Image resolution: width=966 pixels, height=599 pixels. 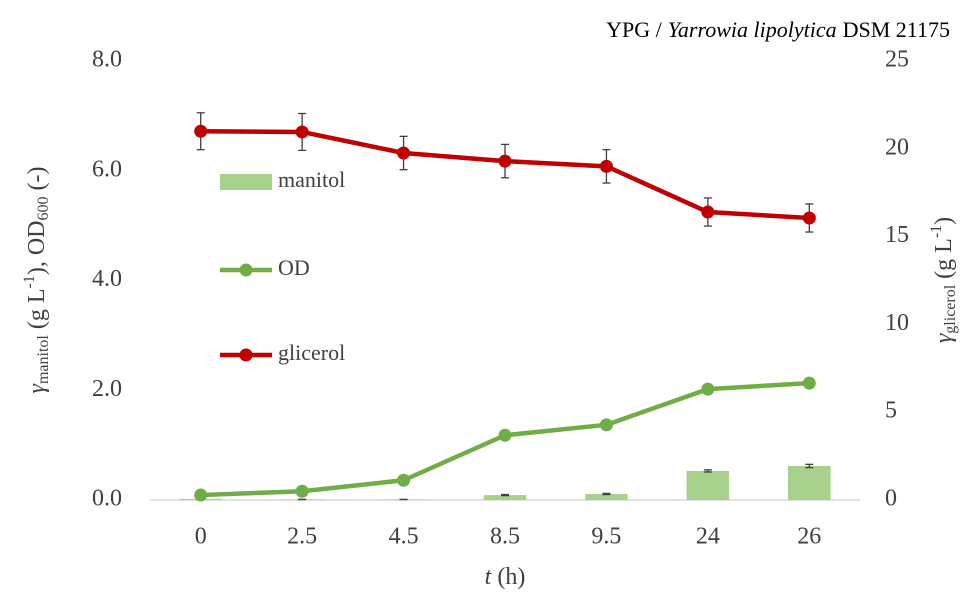 I want to click on y2-tick-label: 10, so click(x=897, y=323).